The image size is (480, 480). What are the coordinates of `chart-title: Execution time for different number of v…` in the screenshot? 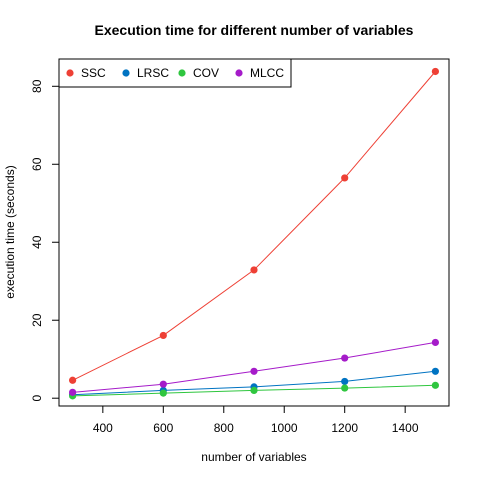 It's located at (254, 30).